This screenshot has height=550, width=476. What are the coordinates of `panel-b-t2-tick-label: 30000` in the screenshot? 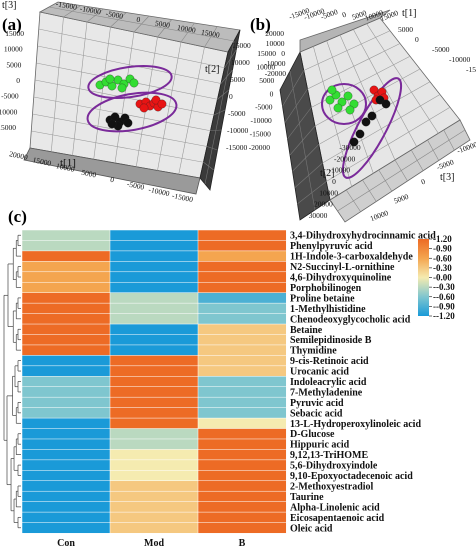 It's located at (318, 215).